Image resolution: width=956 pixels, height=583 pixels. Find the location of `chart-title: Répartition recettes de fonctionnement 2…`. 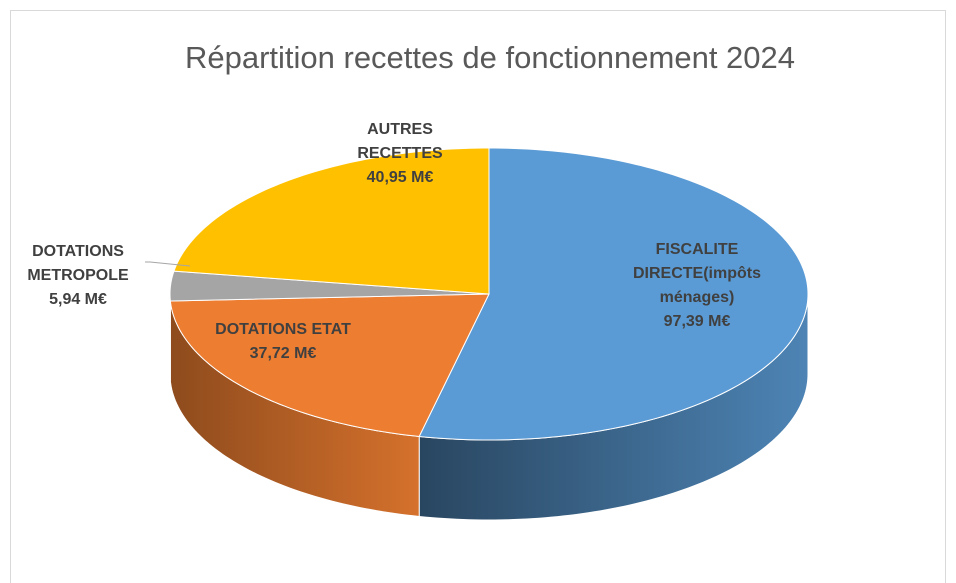

chart-title: Répartition recettes de fonctionnement 2… is located at coordinates (490, 57).